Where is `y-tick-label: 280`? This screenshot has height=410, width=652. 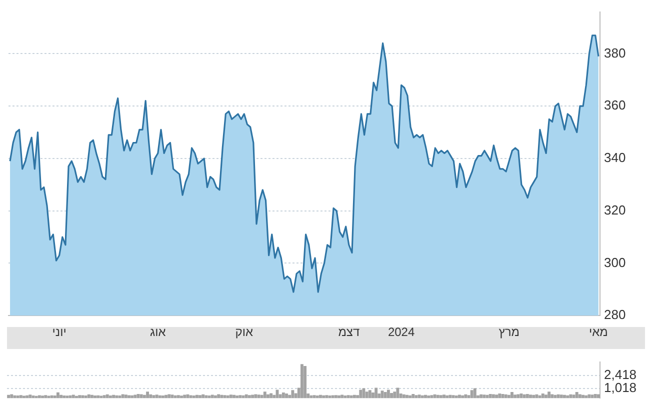 y-tick-label: 280 is located at coordinates (615, 314).